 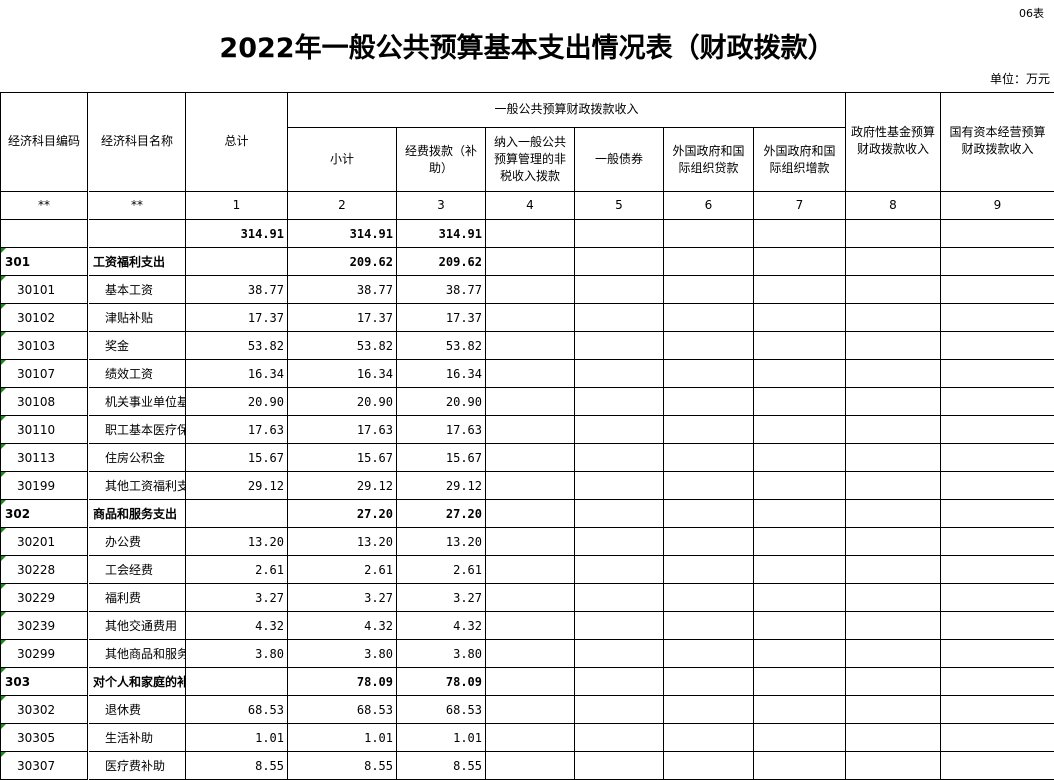 I want to click on column-header: 小计, so click(x=342, y=160).